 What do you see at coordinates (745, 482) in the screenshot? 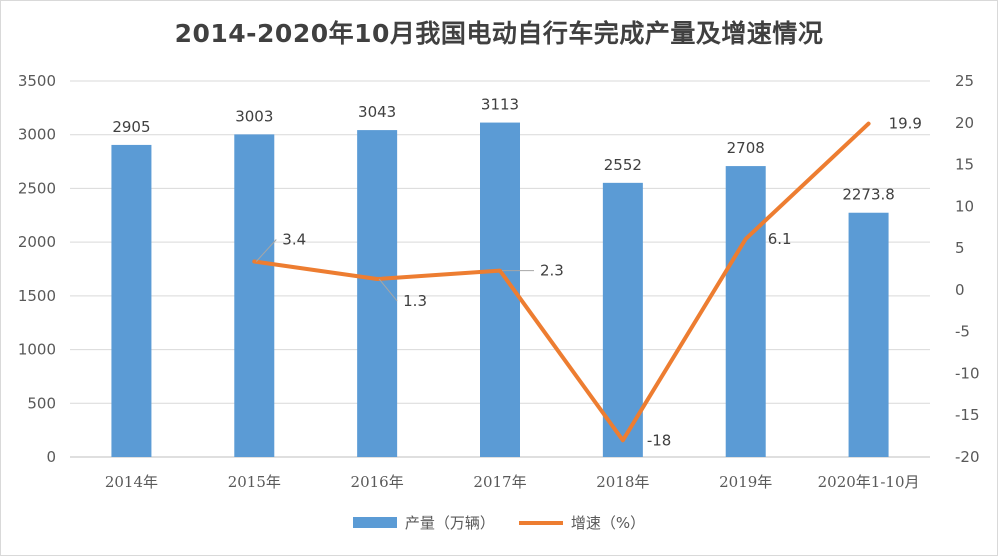
I see `x-tick-label: 2019年` at bounding box center [745, 482].